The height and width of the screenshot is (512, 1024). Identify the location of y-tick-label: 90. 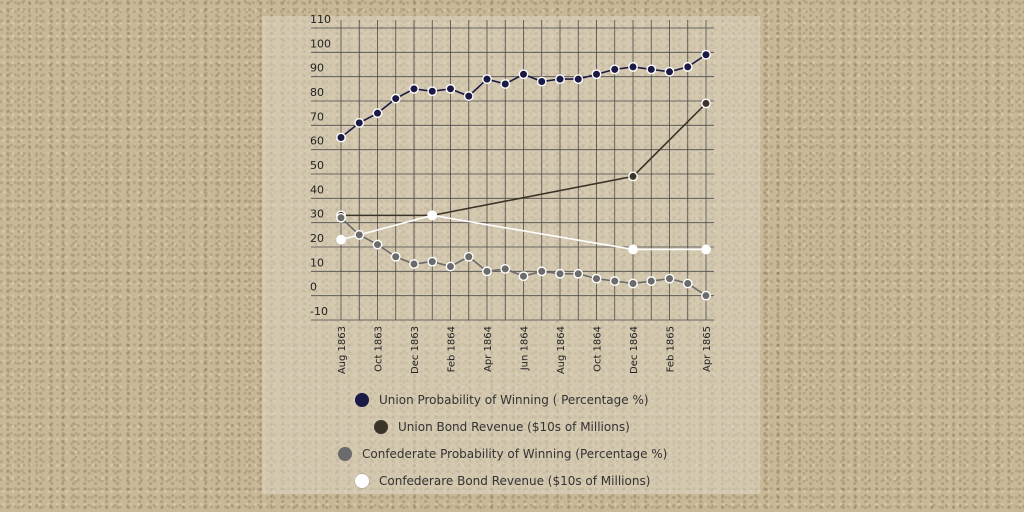
(317, 68).